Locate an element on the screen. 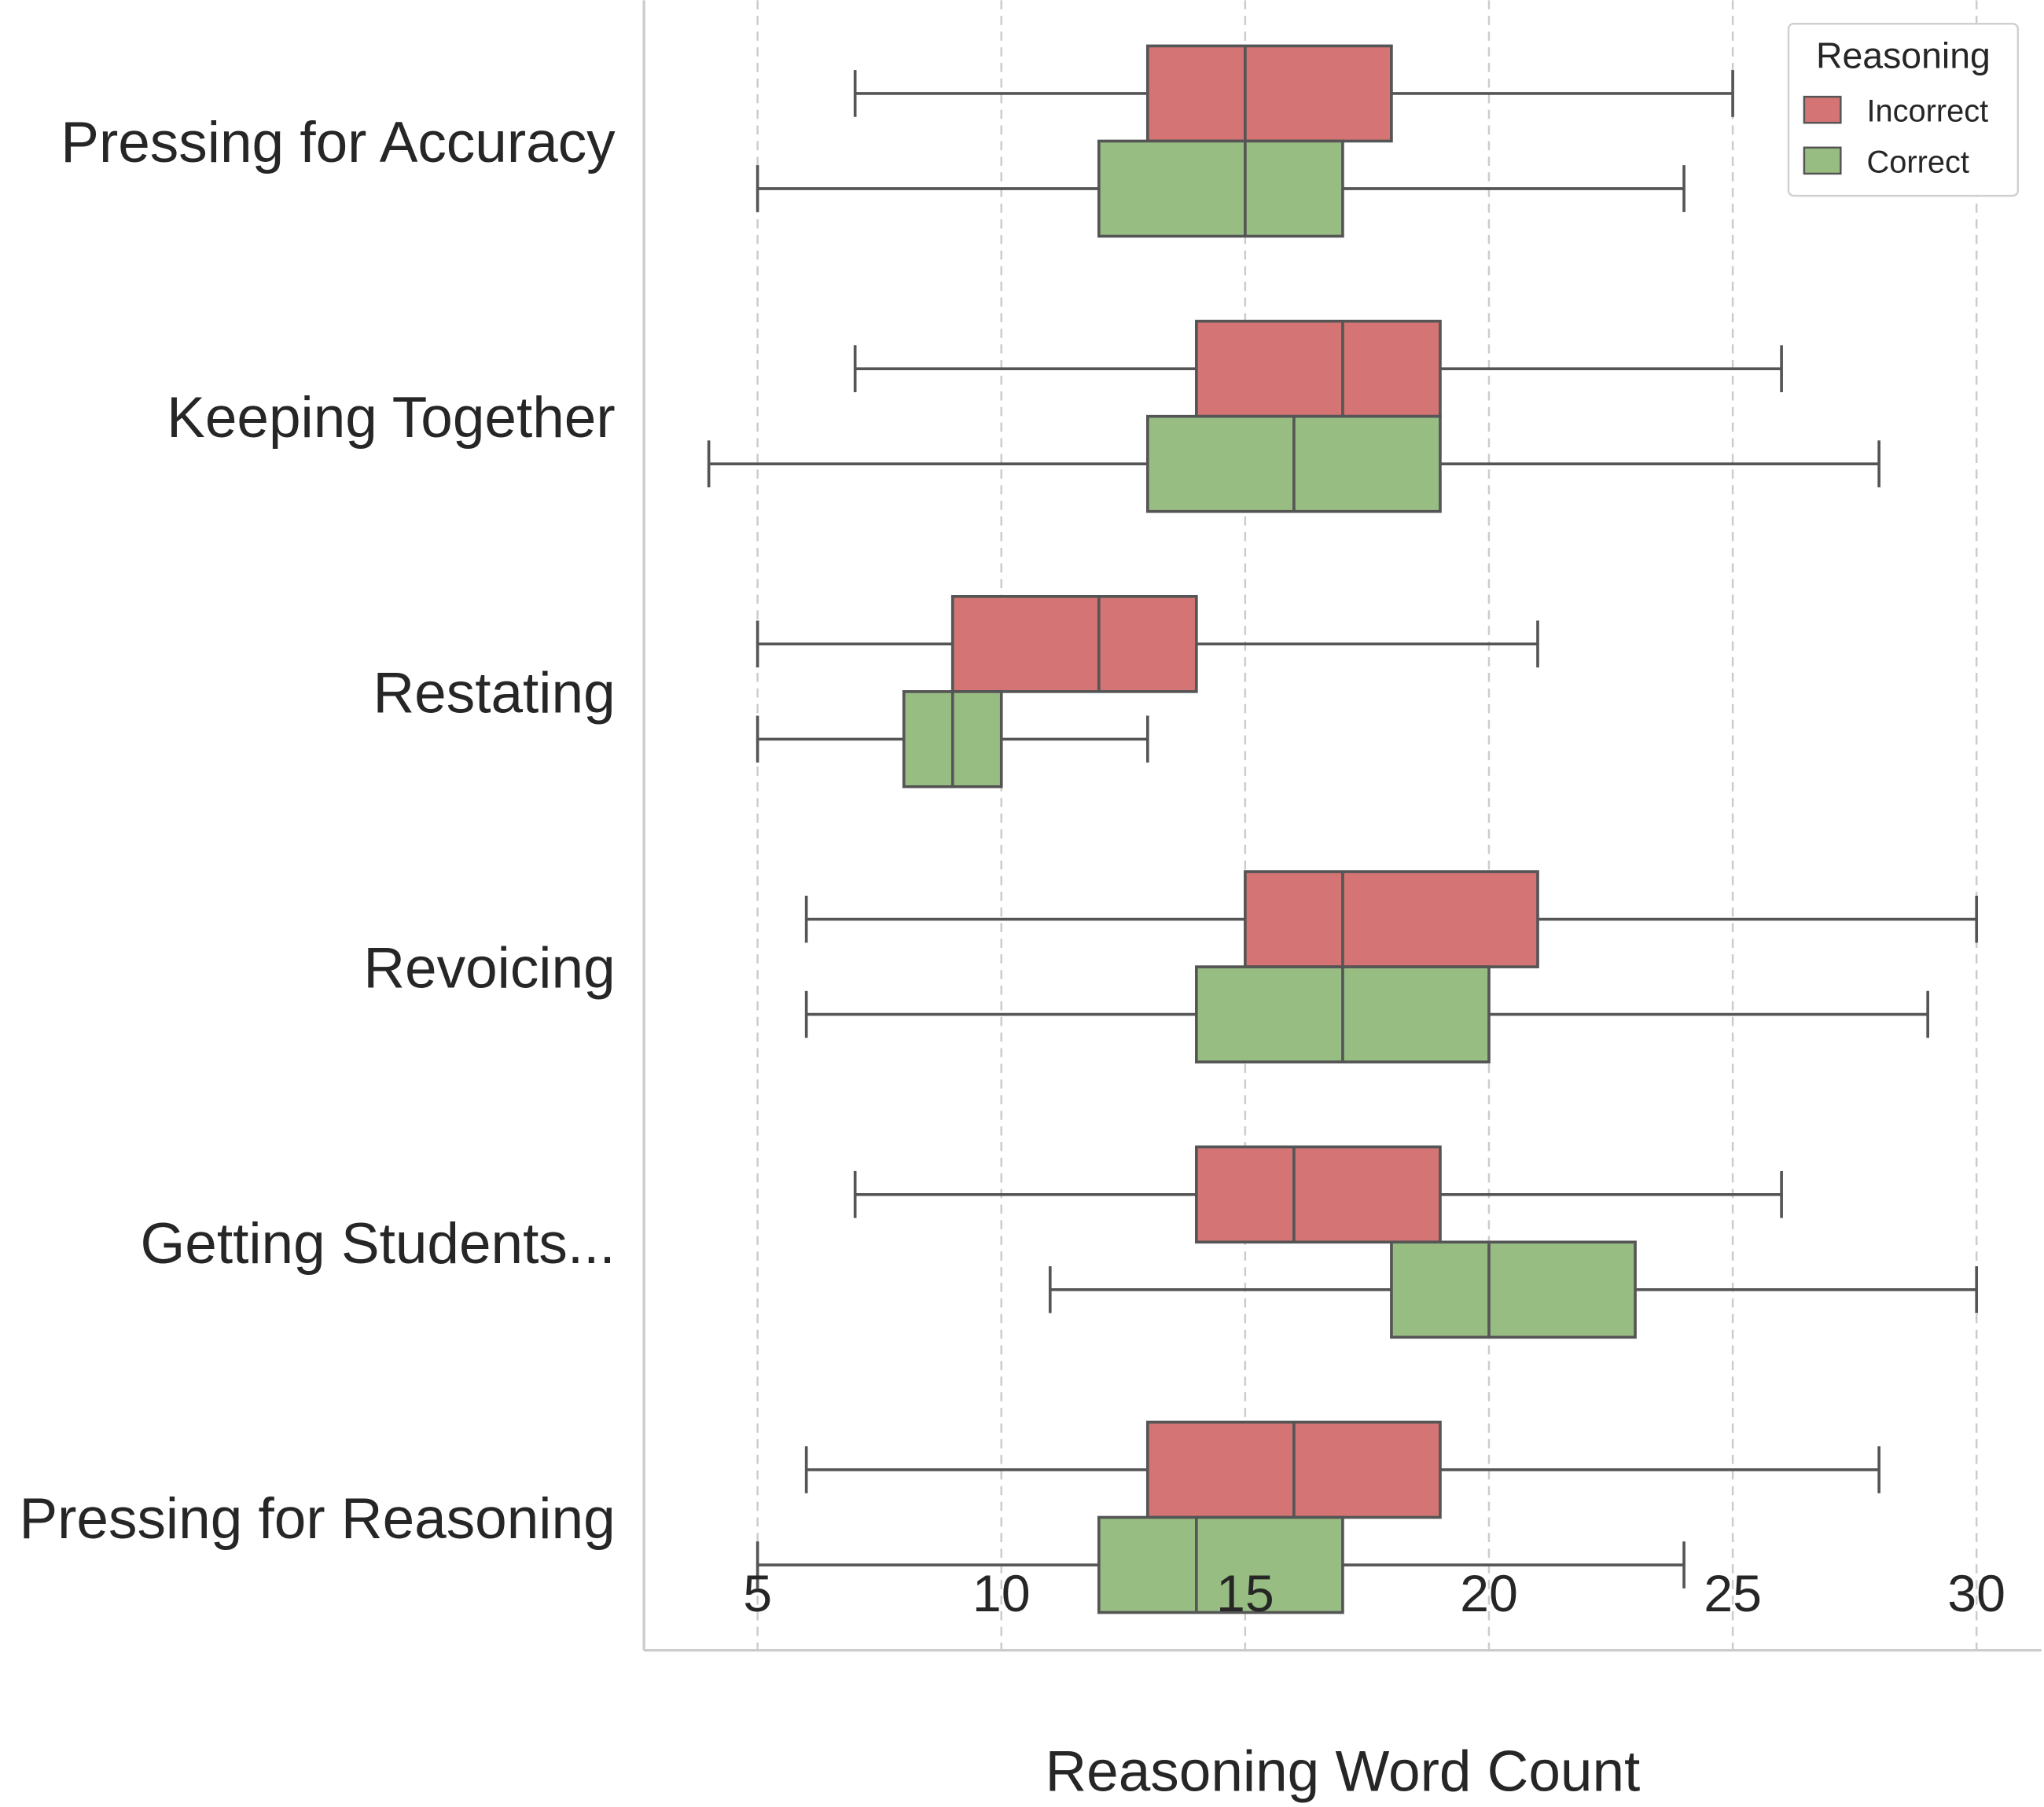 The height and width of the screenshot is (1807, 2044). x-tick-label: 10 is located at coordinates (1001, 1594).